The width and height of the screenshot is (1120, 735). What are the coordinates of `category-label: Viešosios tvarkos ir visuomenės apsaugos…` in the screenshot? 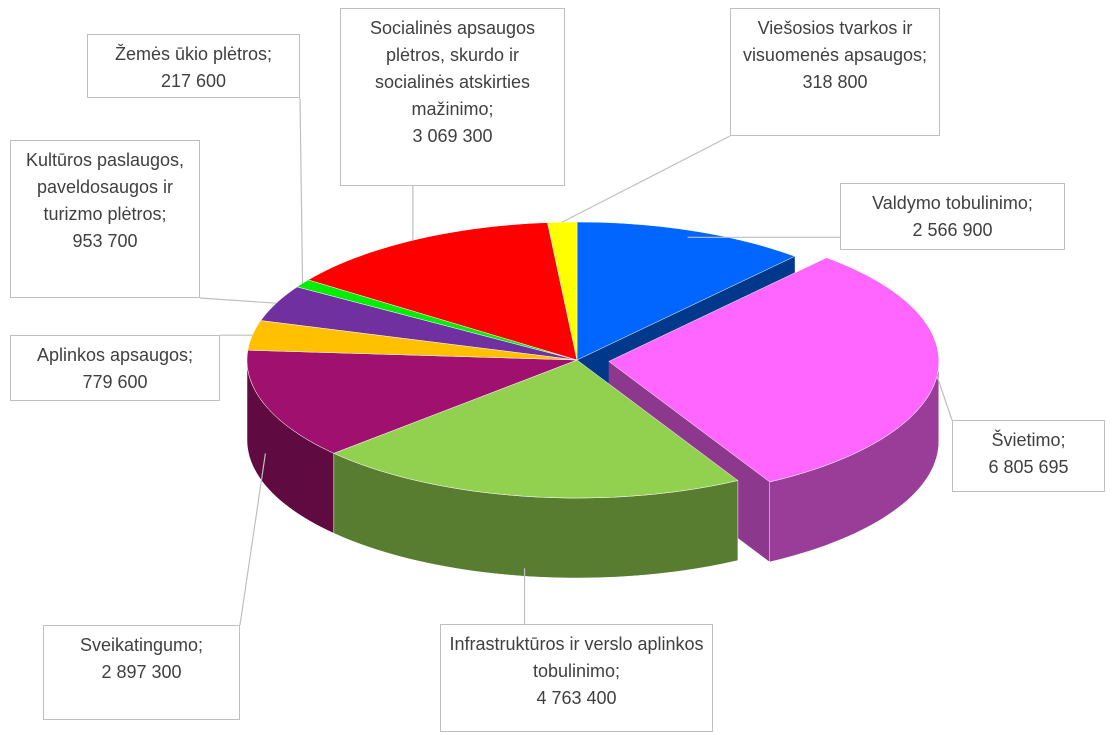 It's located at (835, 41).